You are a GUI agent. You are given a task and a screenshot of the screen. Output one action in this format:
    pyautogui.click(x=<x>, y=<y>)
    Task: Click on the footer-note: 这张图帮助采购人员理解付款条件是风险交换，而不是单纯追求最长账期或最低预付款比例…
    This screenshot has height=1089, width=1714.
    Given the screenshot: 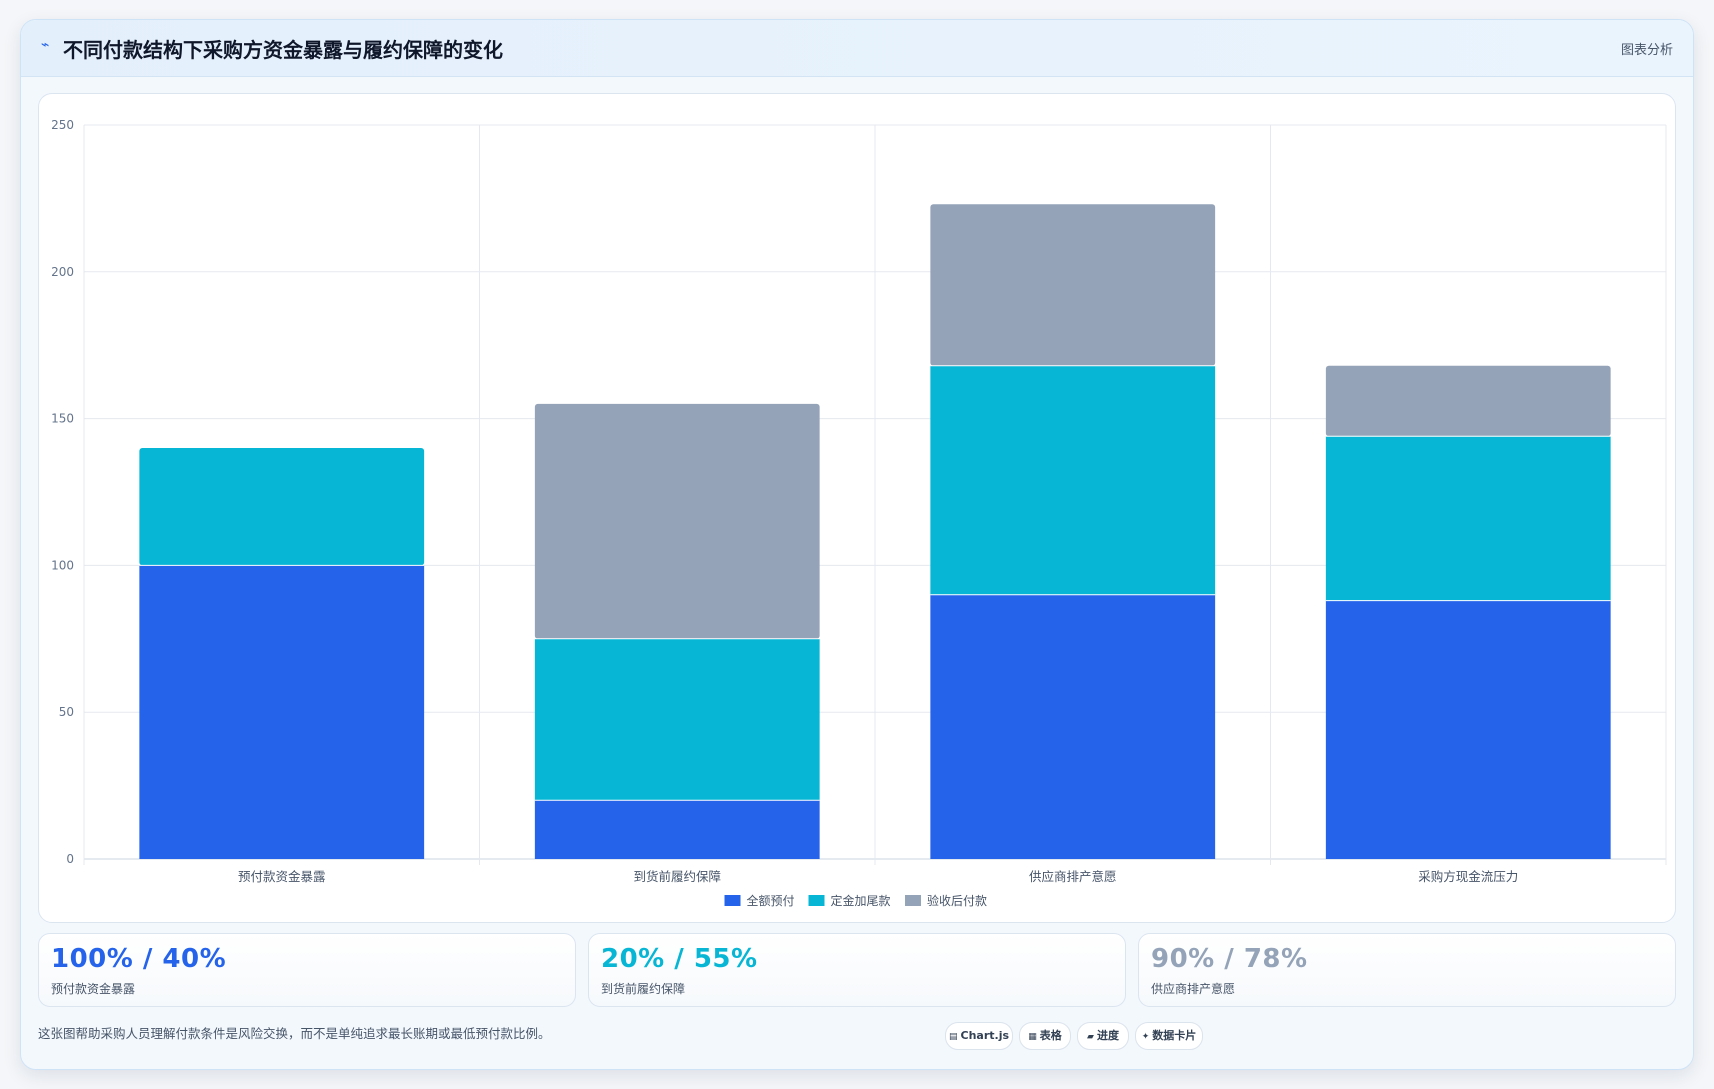 What is the action you would take?
    pyautogui.click(x=294, y=1033)
    